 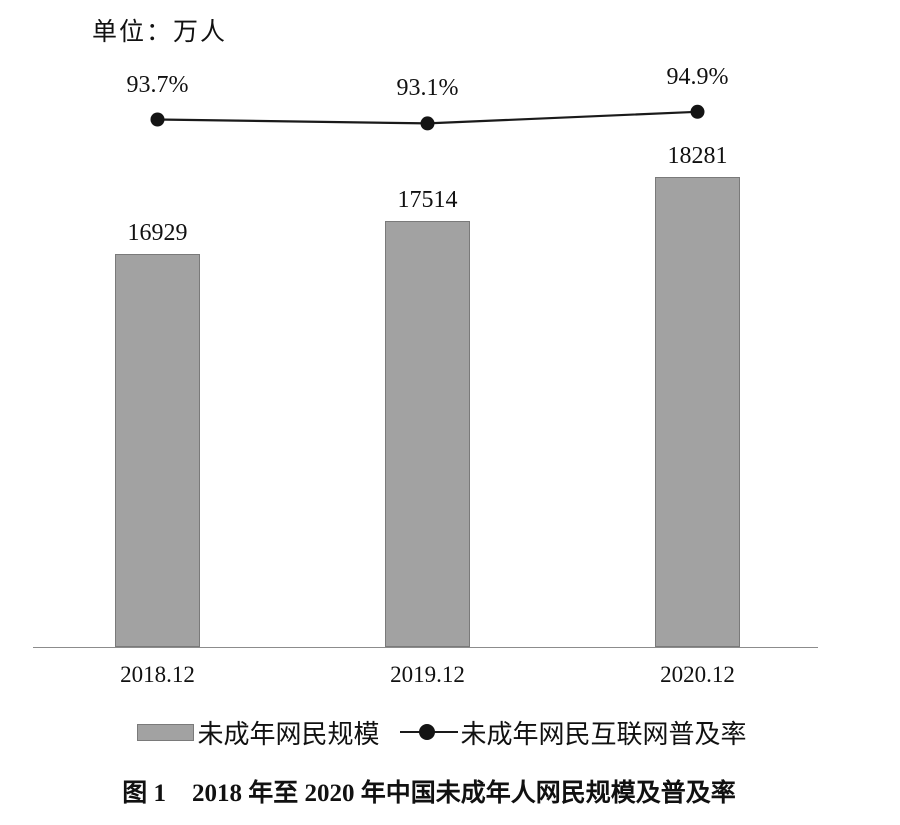 What do you see at coordinates (427, 674) in the screenshot?
I see `x-tick-label-2019: 2019.12` at bounding box center [427, 674].